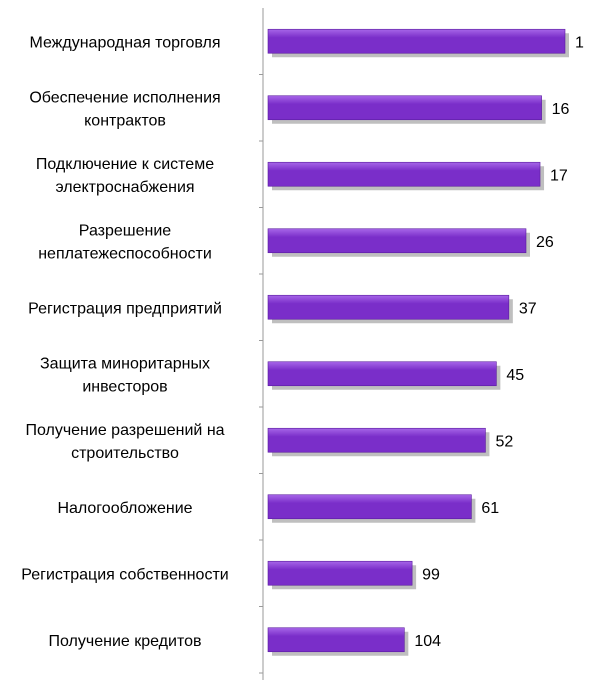 Image resolution: width=598 pixels, height=690 pixels. I want to click on data-label: 45, so click(515, 375).